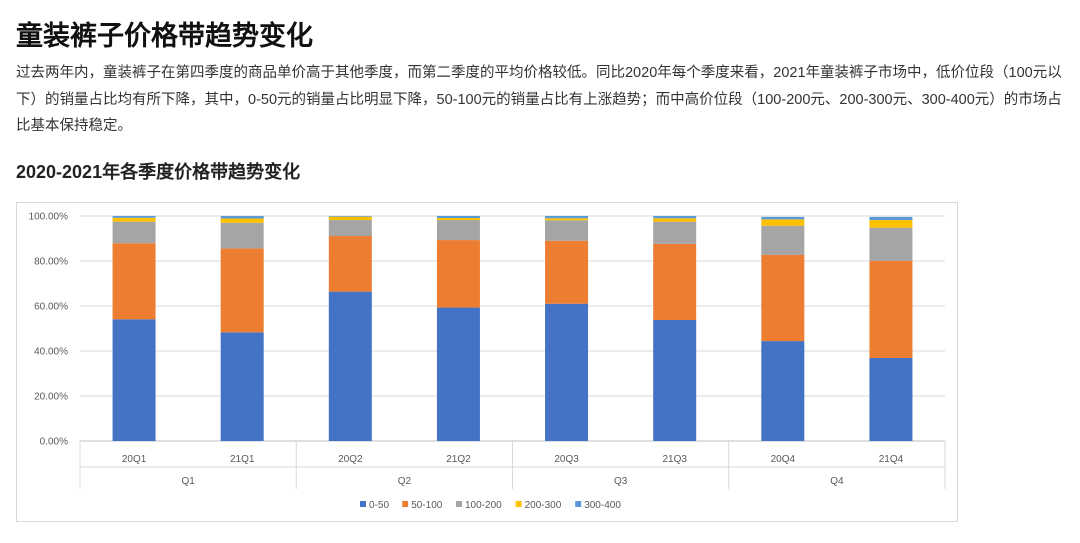  Describe the element at coordinates (674, 459) in the screenshot. I see `x-tick-label: 21Q3` at that location.